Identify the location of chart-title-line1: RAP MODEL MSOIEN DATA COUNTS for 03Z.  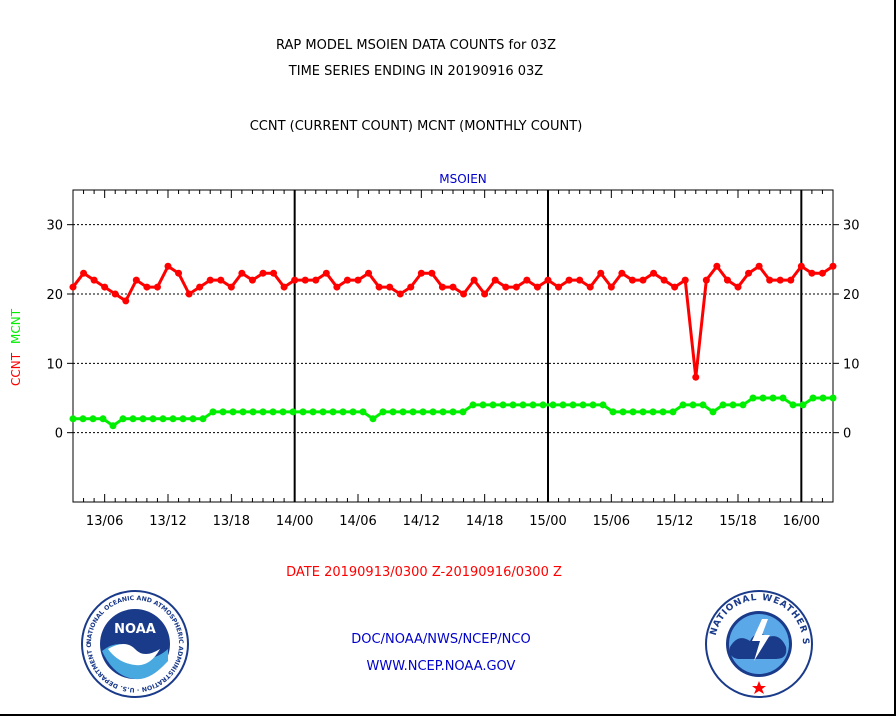
(416, 45).